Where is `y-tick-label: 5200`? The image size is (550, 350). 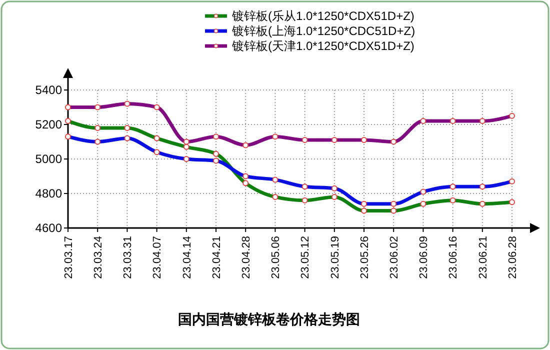
y-tick-label: 5200 is located at coordinates (48, 125).